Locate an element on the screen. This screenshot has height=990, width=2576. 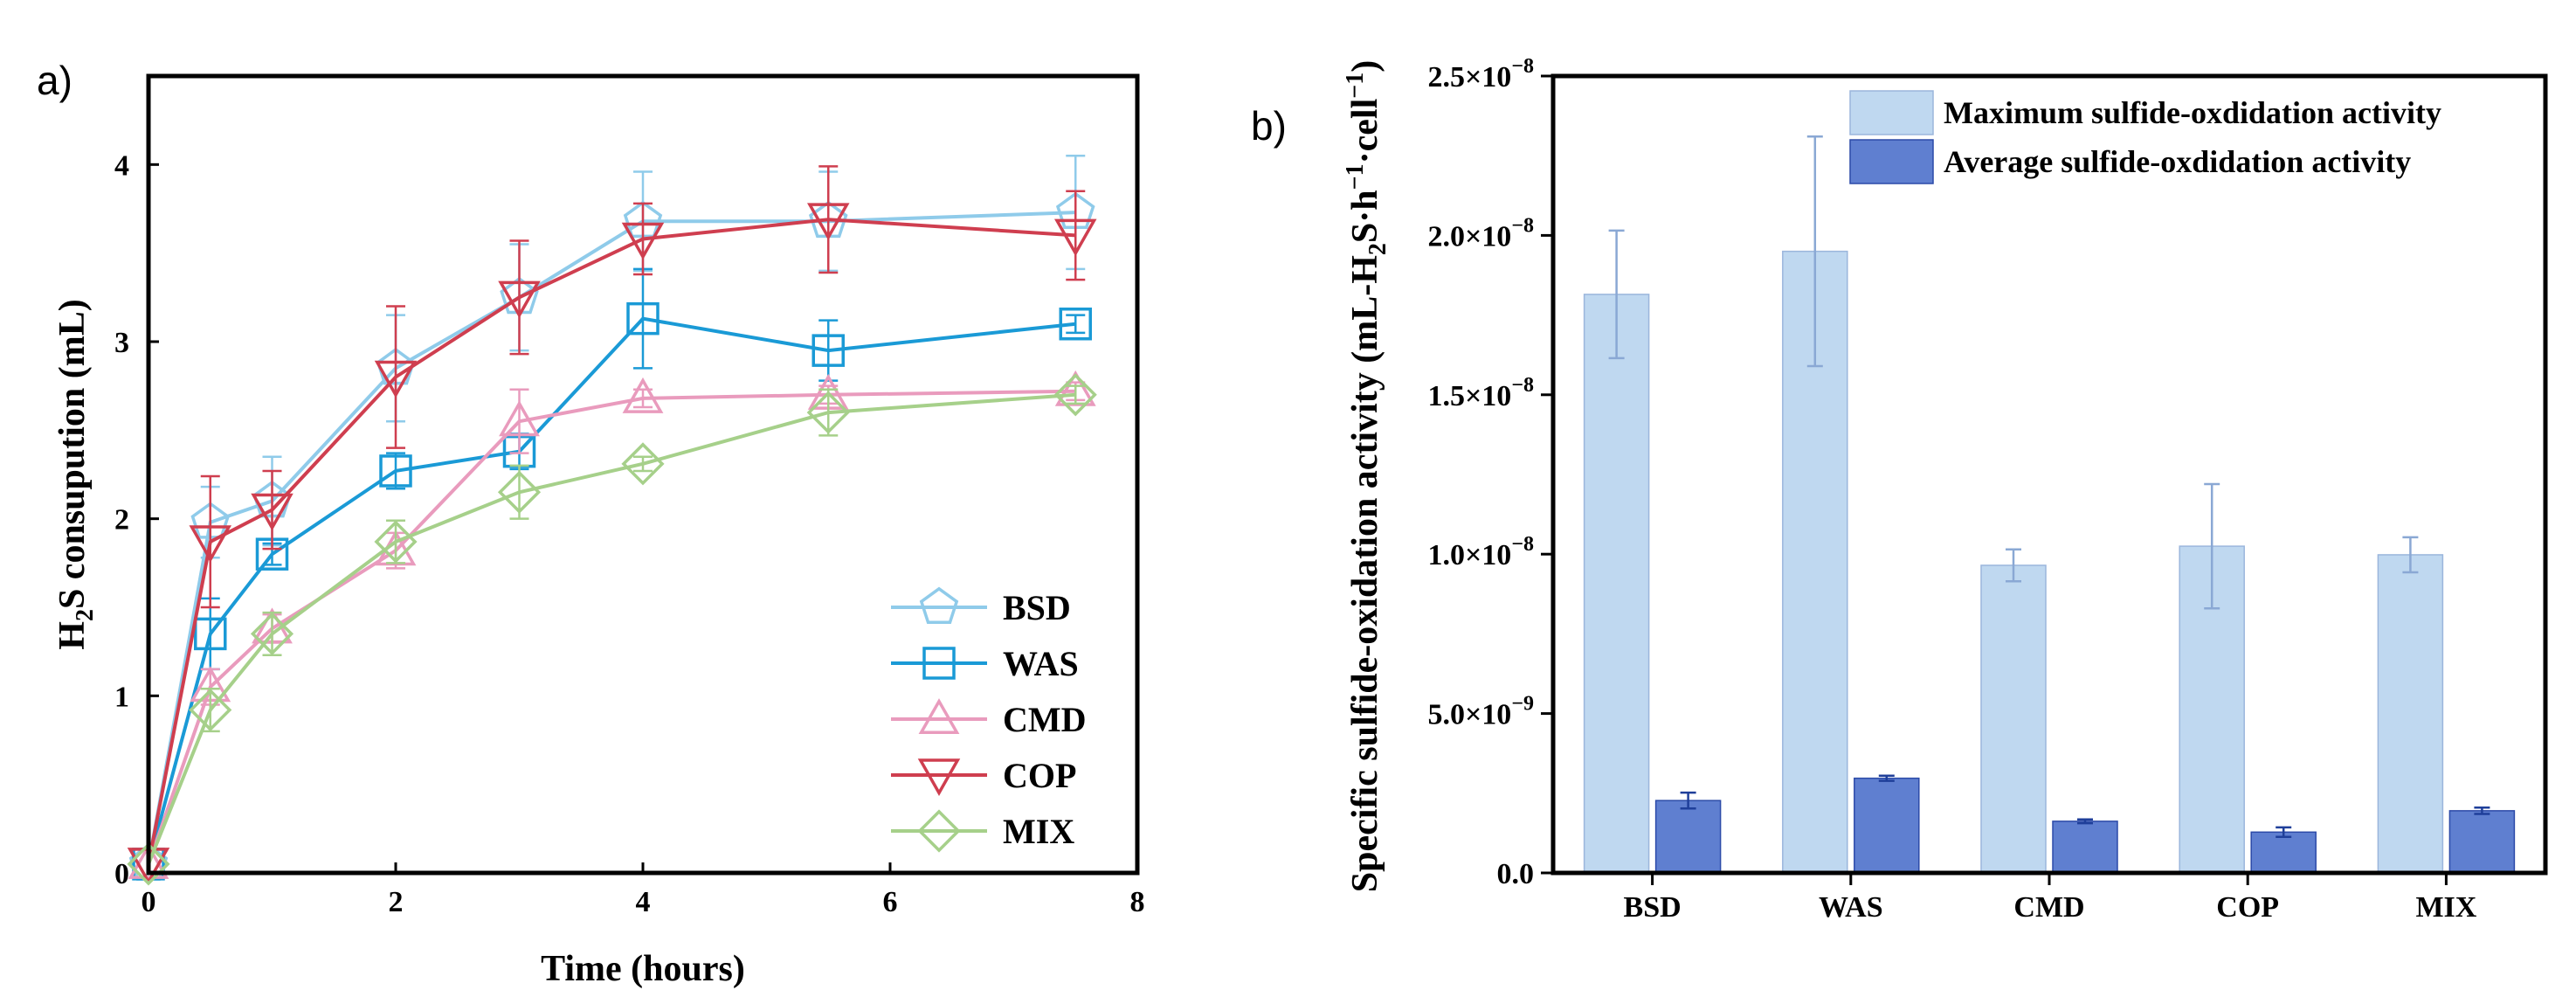
bar-bsd-max is located at coordinates (1616, 584).